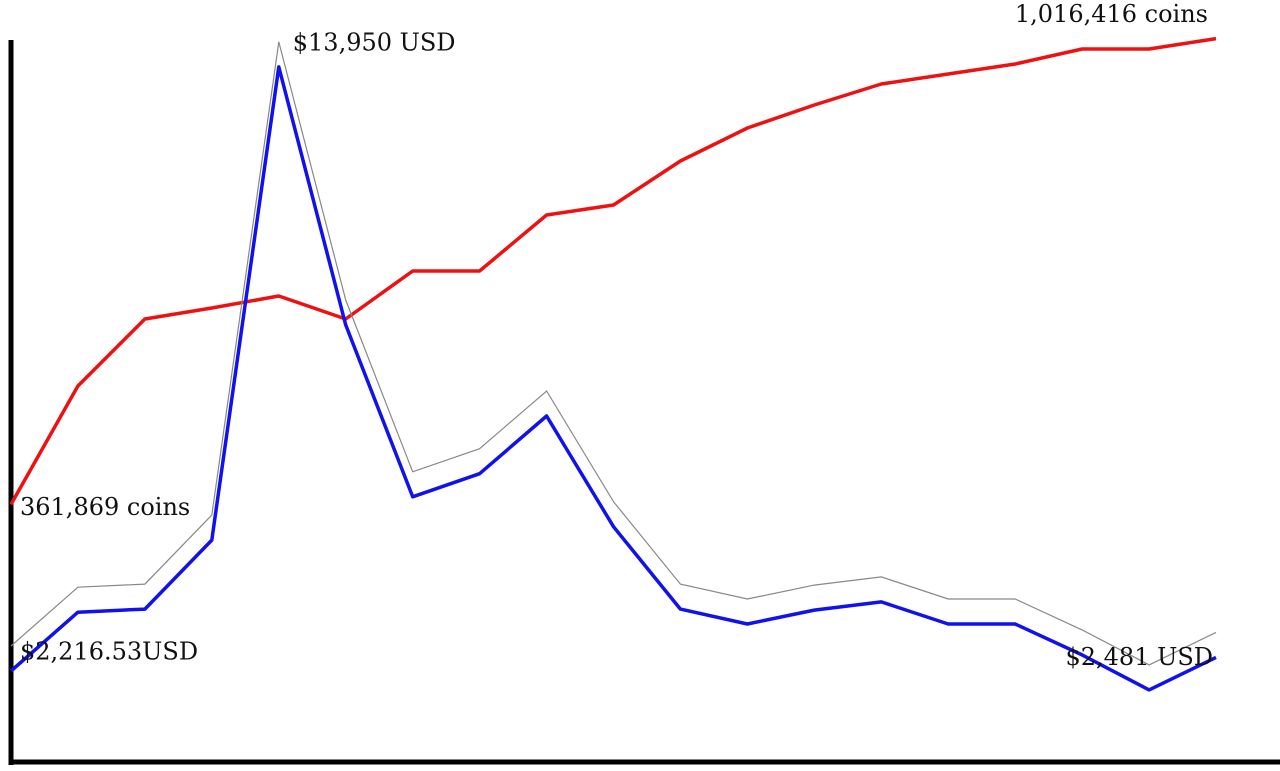  Describe the element at coordinates (374, 42) in the screenshot. I see `data-label: $13,950 USD` at that location.